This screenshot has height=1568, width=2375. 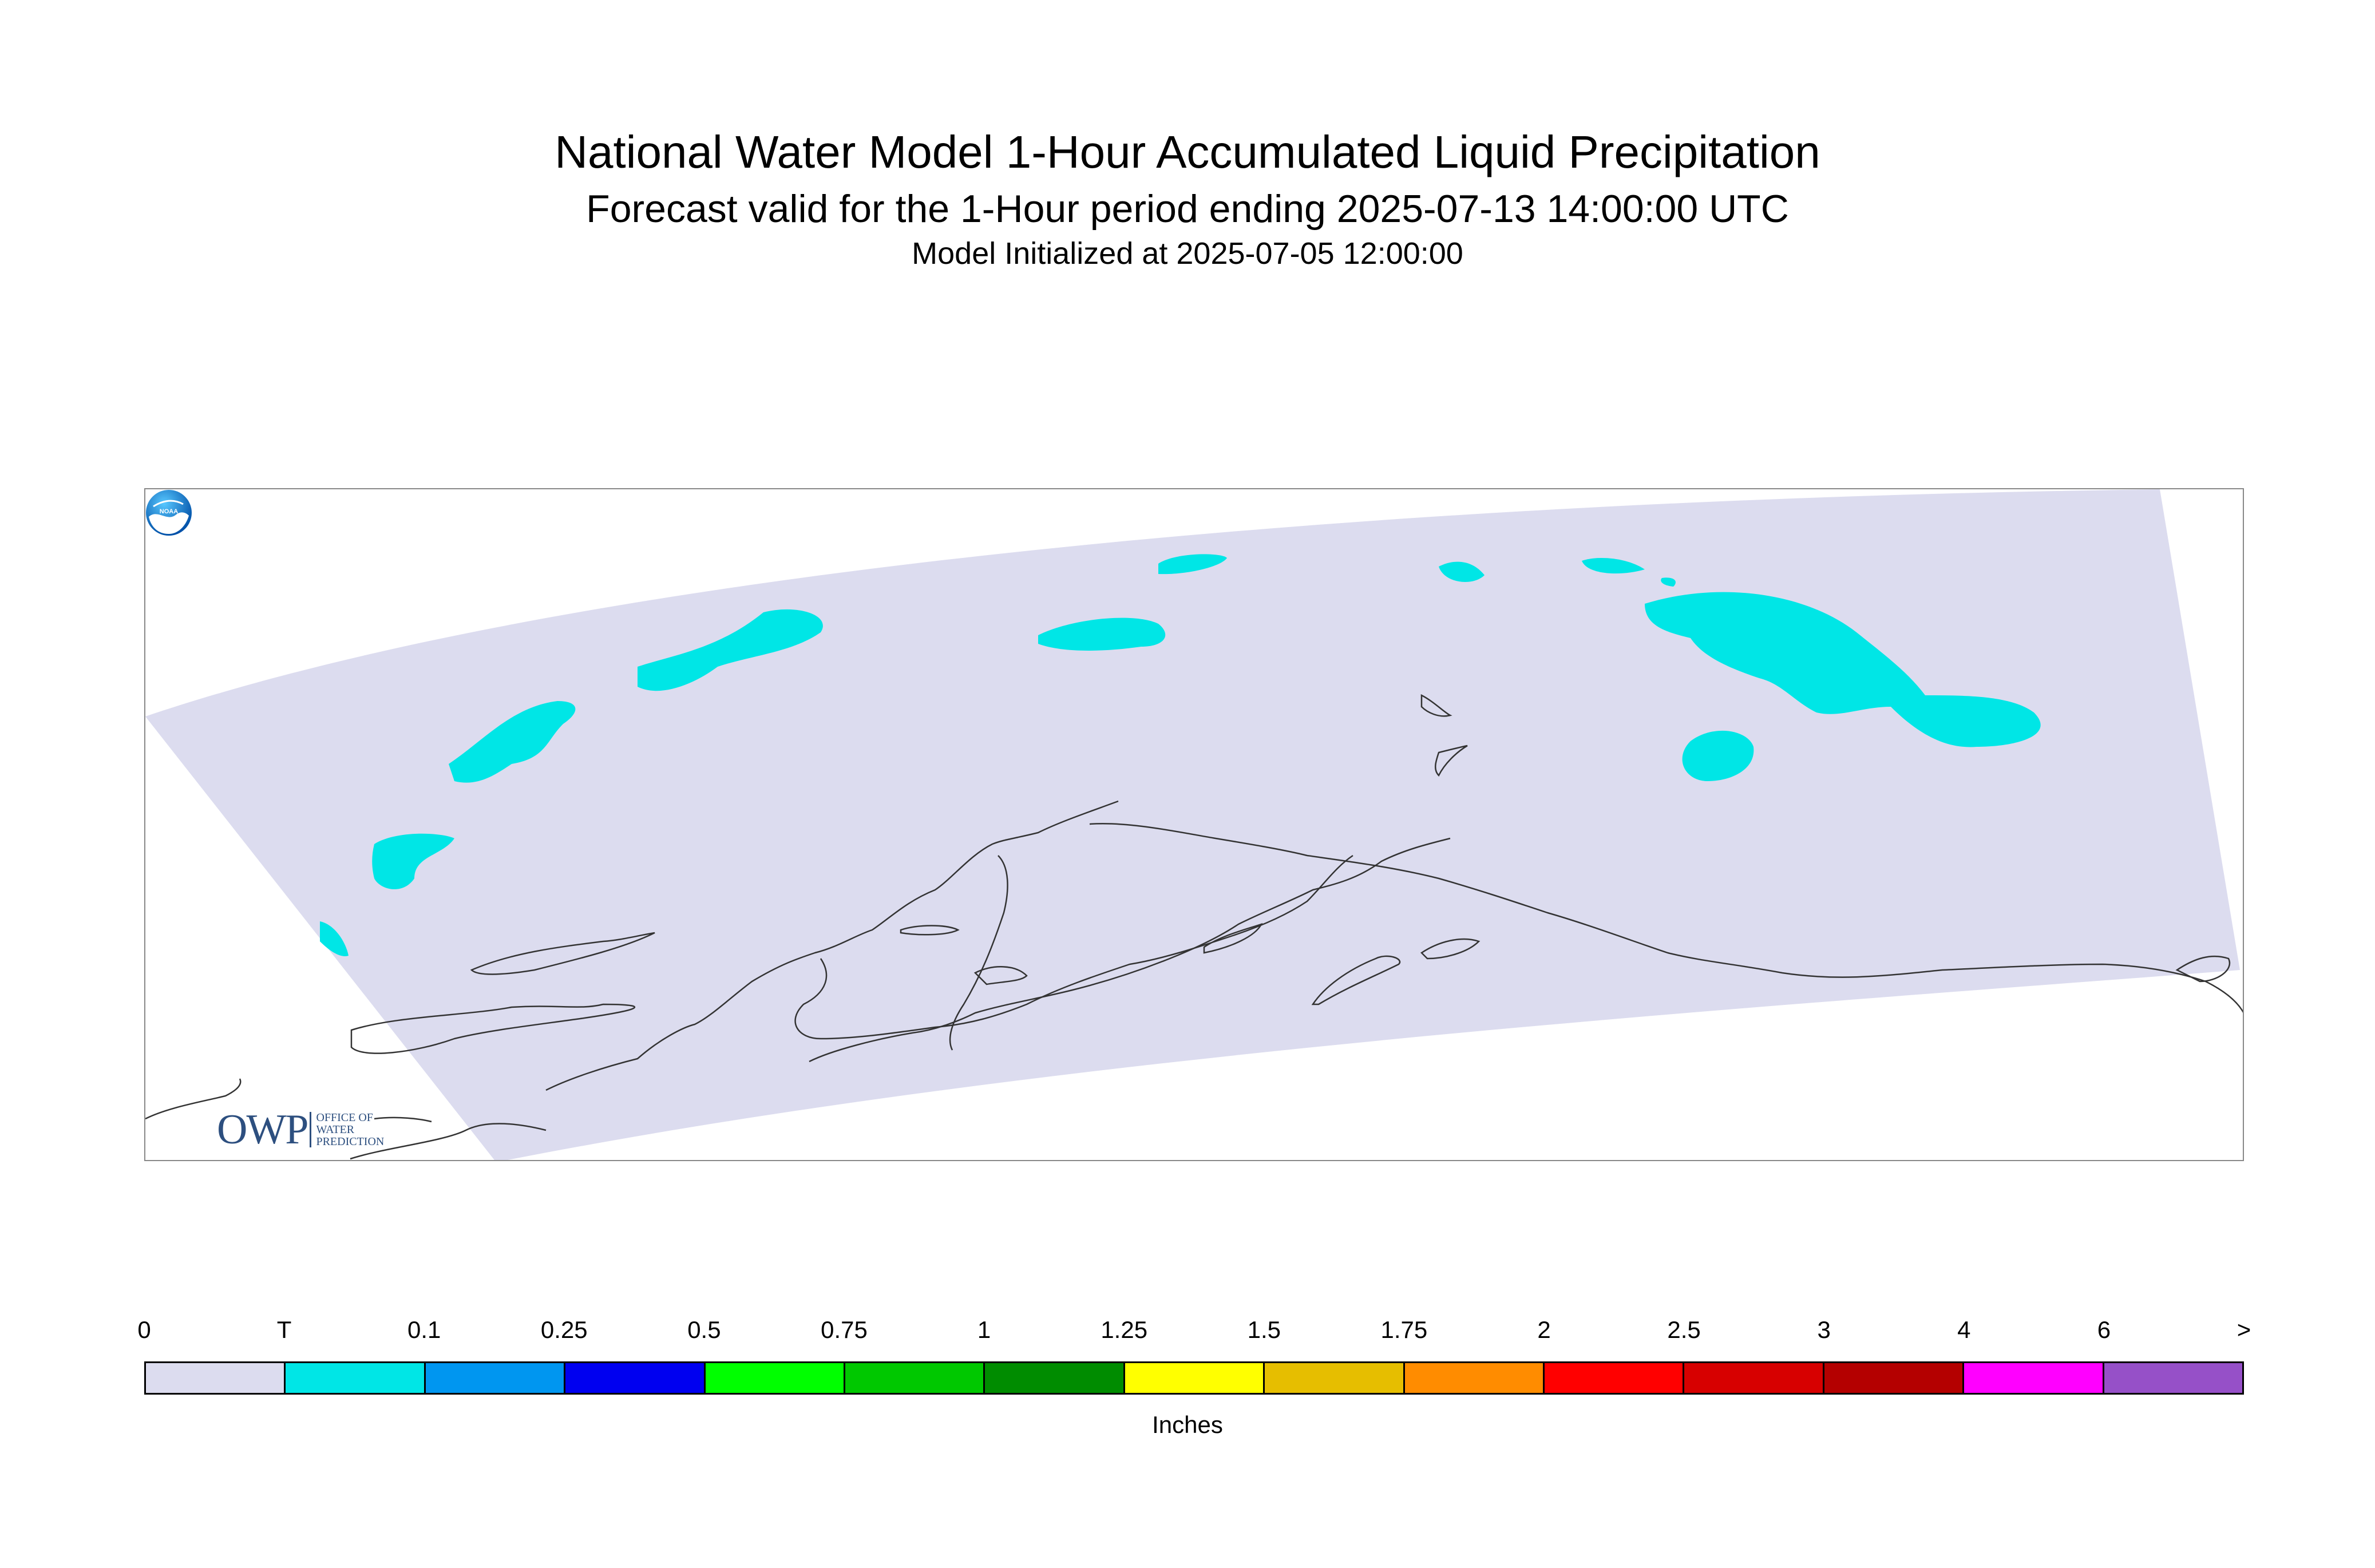 What do you see at coordinates (704, 1329) in the screenshot?
I see `legend-tick-label: 0.5` at bounding box center [704, 1329].